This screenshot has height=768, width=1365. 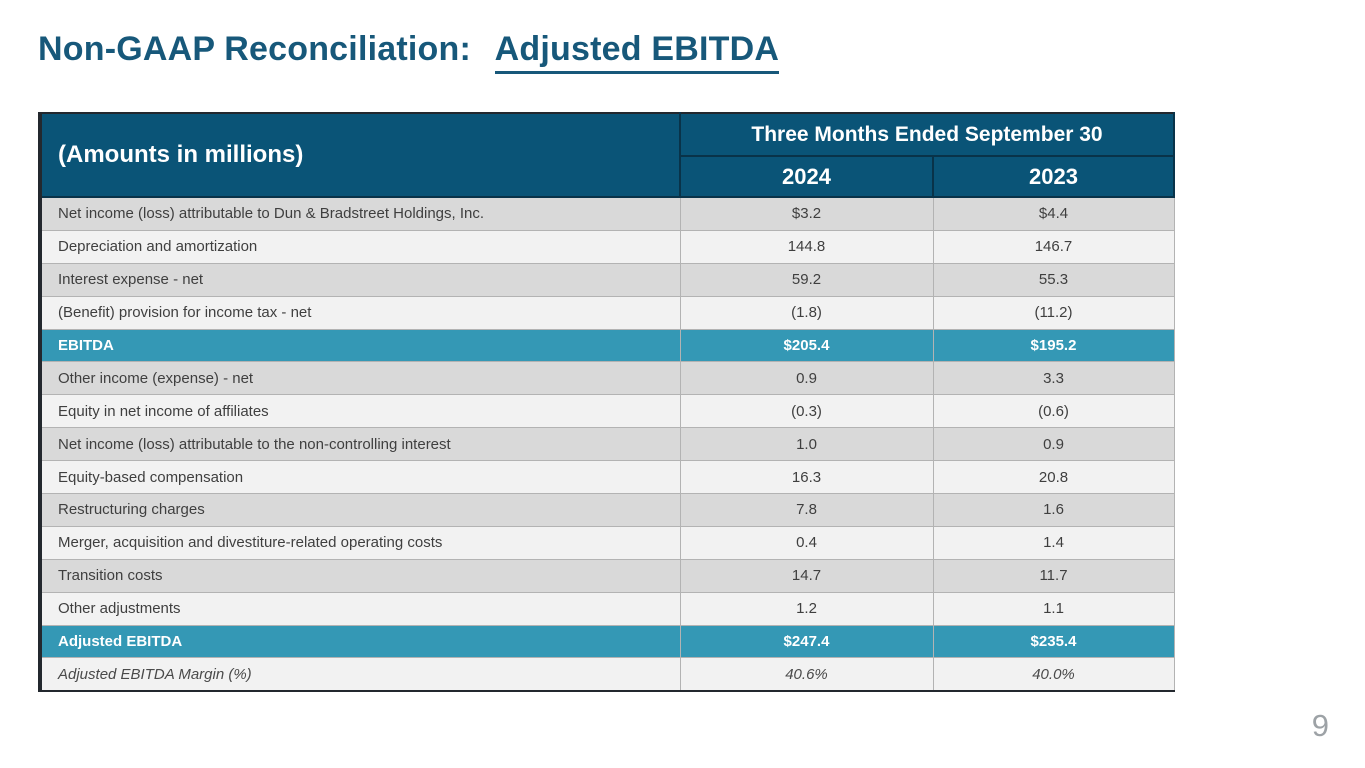 What do you see at coordinates (360, 312) in the screenshot?
I see `row-label: (Benefit) provision for income tax - net` at bounding box center [360, 312].